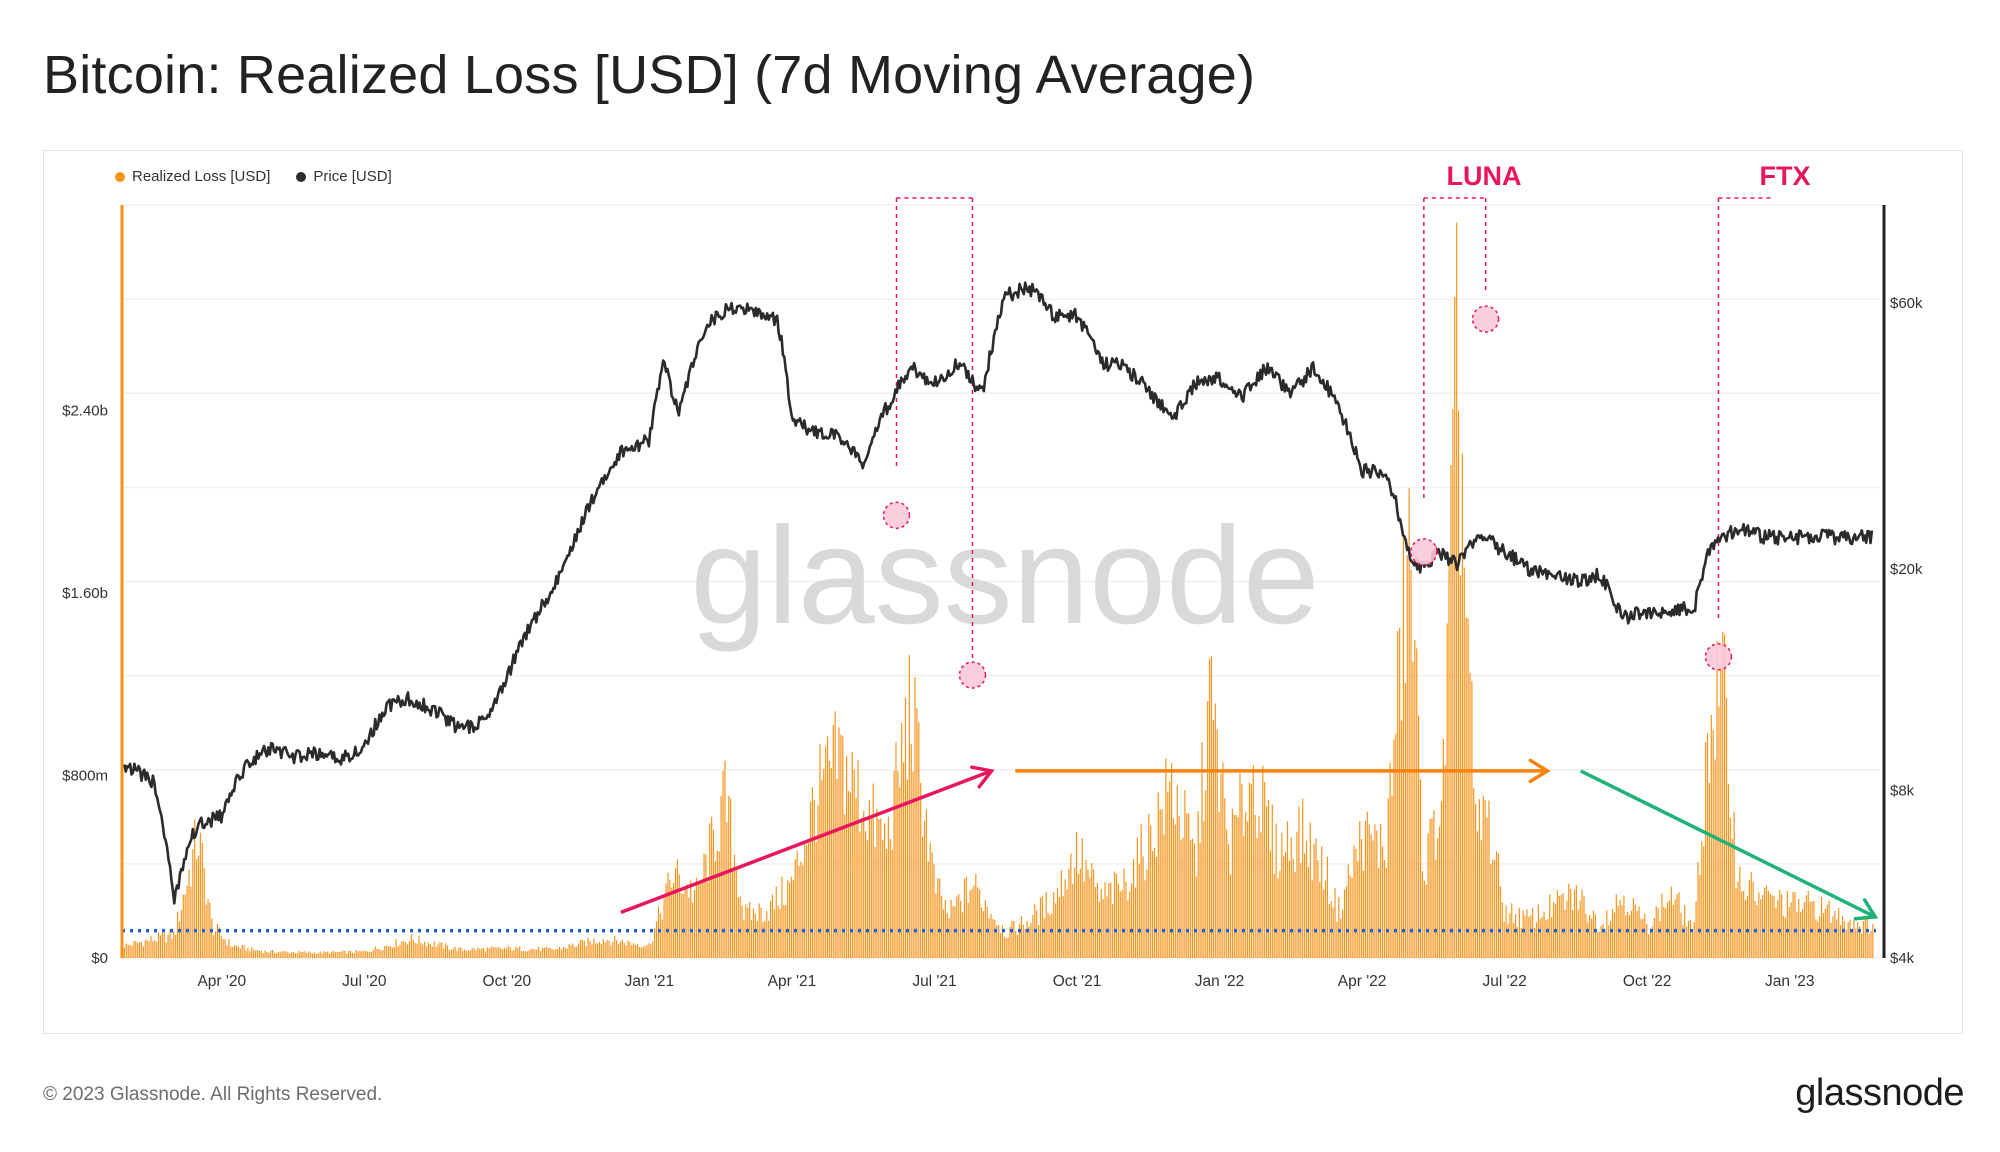 The width and height of the screenshot is (2000, 1152). What do you see at coordinates (1906, 303) in the screenshot?
I see `right-tick-label: $60k` at bounding box center [1906, 303].